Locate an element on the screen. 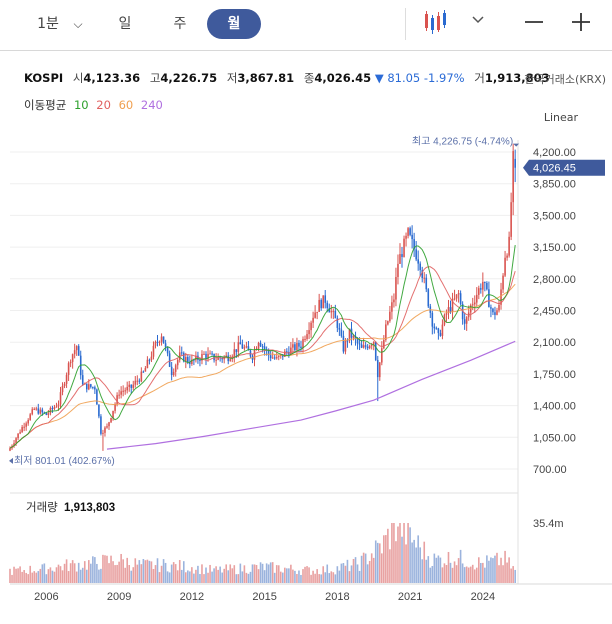 This screenshot has height=624, width=612. day-tab: 일 is located at coordinates (125, 24).